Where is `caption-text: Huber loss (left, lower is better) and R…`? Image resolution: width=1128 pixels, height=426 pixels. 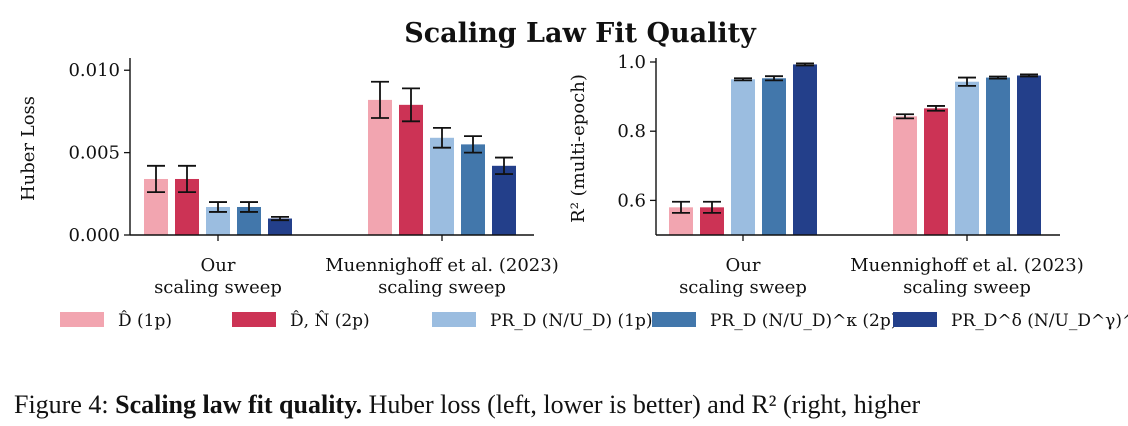
caption-text: Huber loss (left, lower is better) and R… is located at coordinates (641, 404).